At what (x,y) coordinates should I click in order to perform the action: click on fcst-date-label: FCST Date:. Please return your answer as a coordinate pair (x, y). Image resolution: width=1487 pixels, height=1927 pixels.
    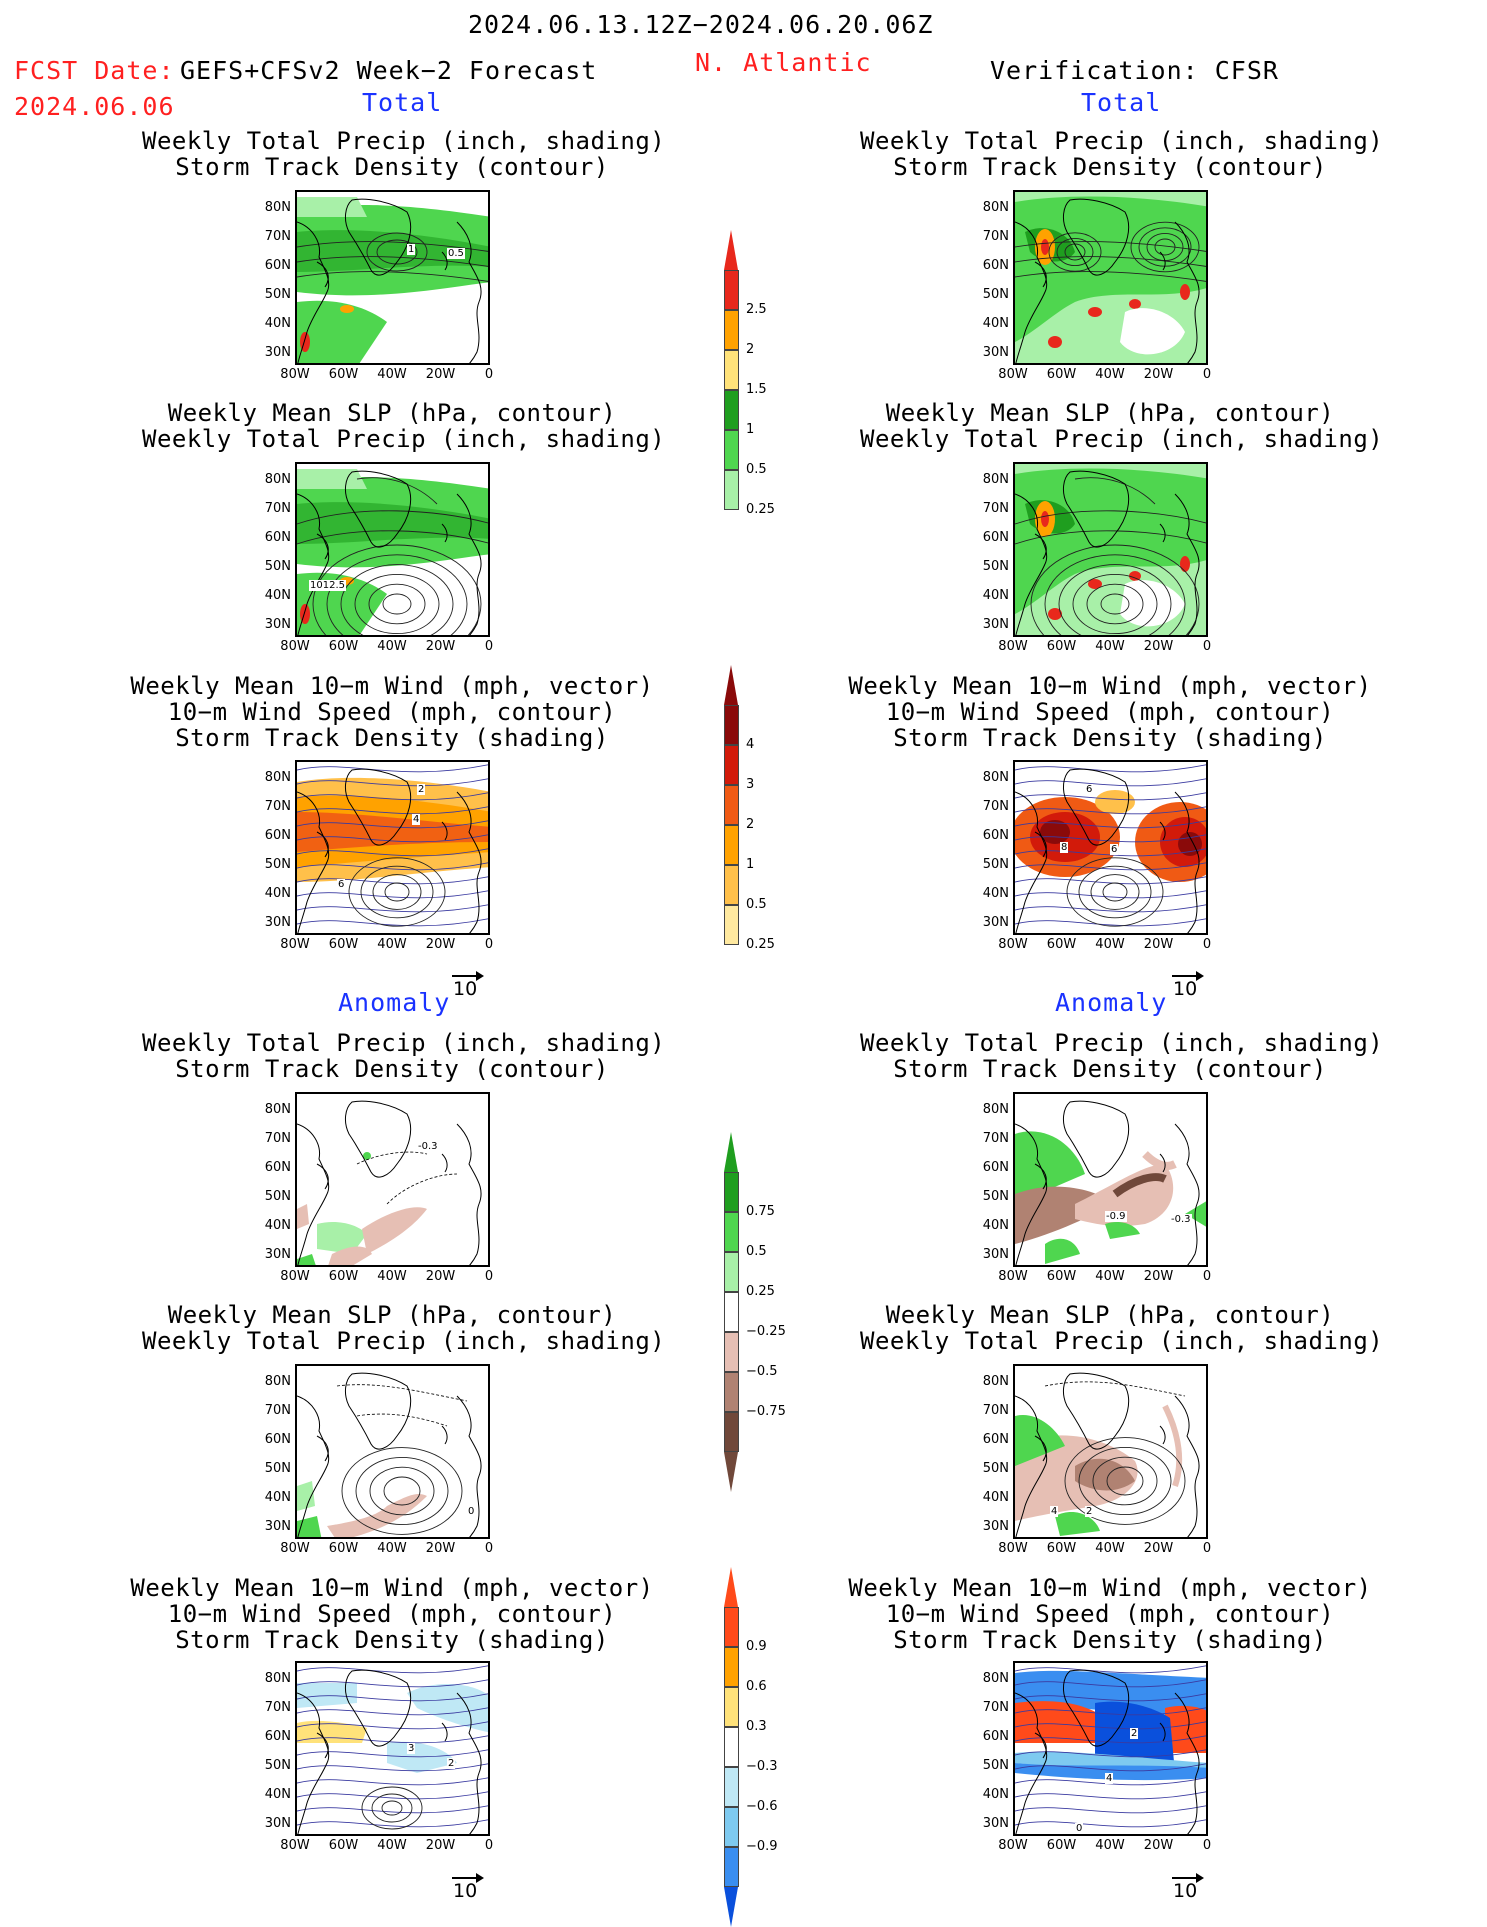
    Looking at the image, I should click on (94, 70).